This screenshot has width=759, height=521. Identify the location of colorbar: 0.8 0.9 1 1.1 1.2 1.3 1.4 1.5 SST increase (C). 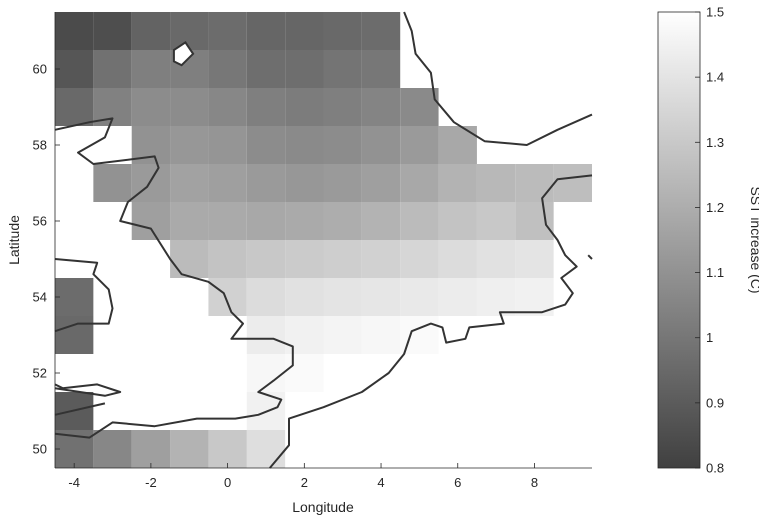
(708, 240).